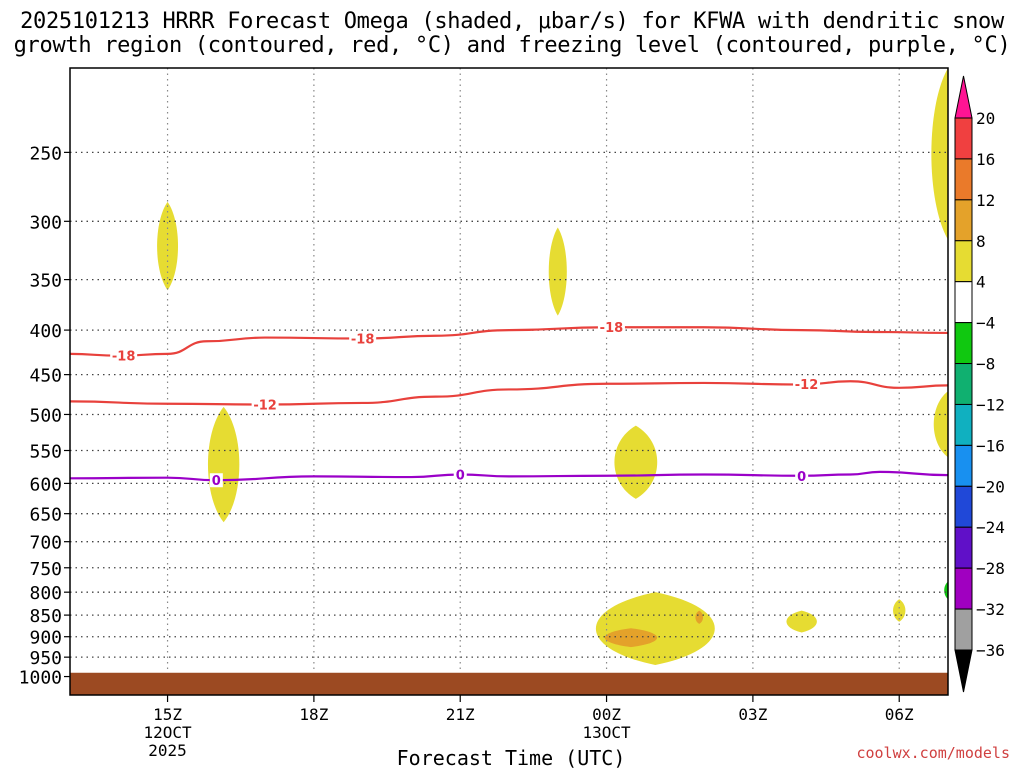 The height and width of the screenshot is (770, 1024). Describe the element at coordinates (45, 593) in the screenshot. I see `y-tick-label: 800` at that location.